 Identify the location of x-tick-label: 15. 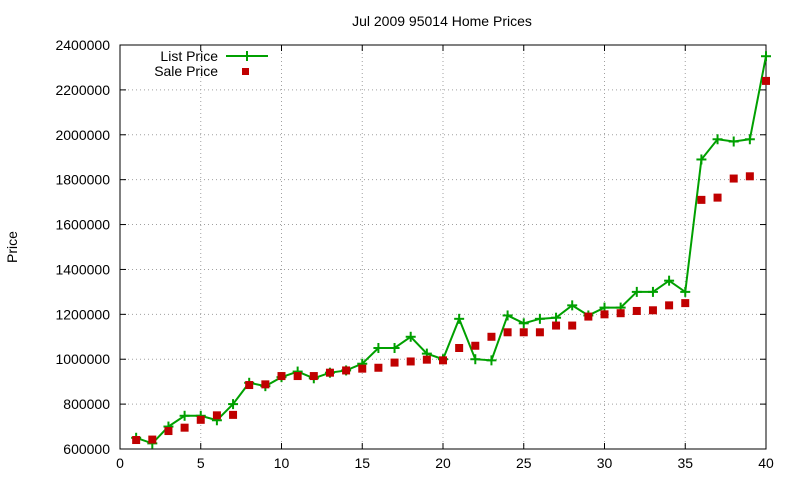
(362, 463).